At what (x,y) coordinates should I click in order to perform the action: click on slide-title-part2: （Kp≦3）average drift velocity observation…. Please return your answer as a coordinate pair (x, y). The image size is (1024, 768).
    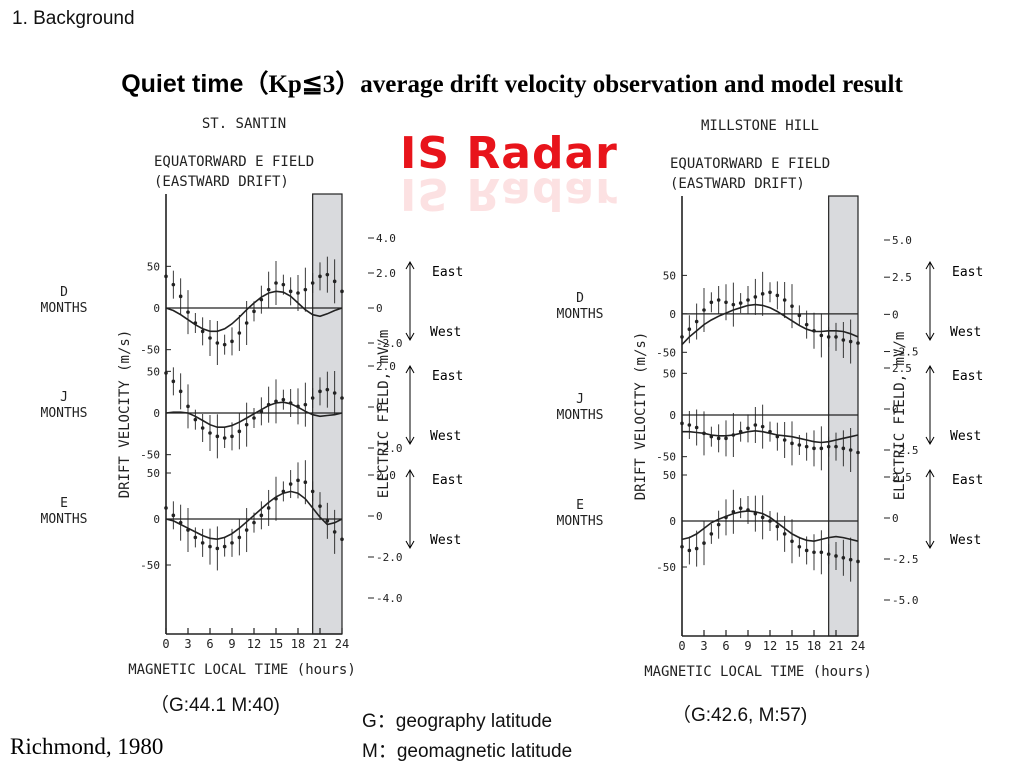
    Looking at the image, I should click on (573, 84).